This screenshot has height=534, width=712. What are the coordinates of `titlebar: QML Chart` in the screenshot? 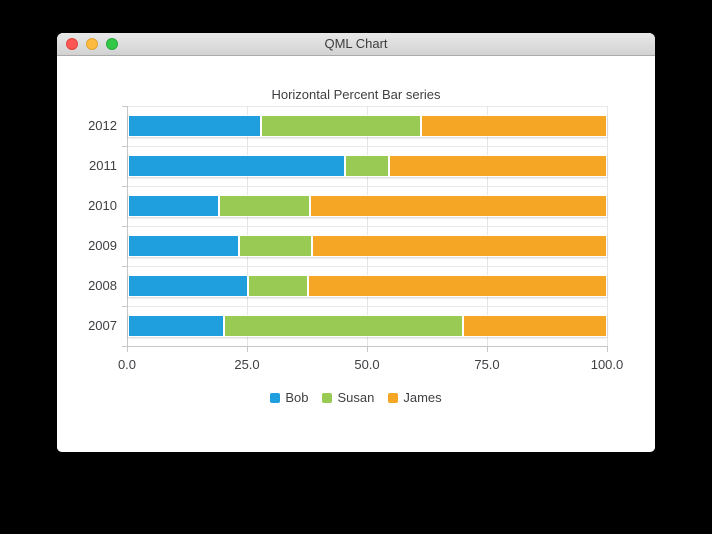 It's located at (356, 44).